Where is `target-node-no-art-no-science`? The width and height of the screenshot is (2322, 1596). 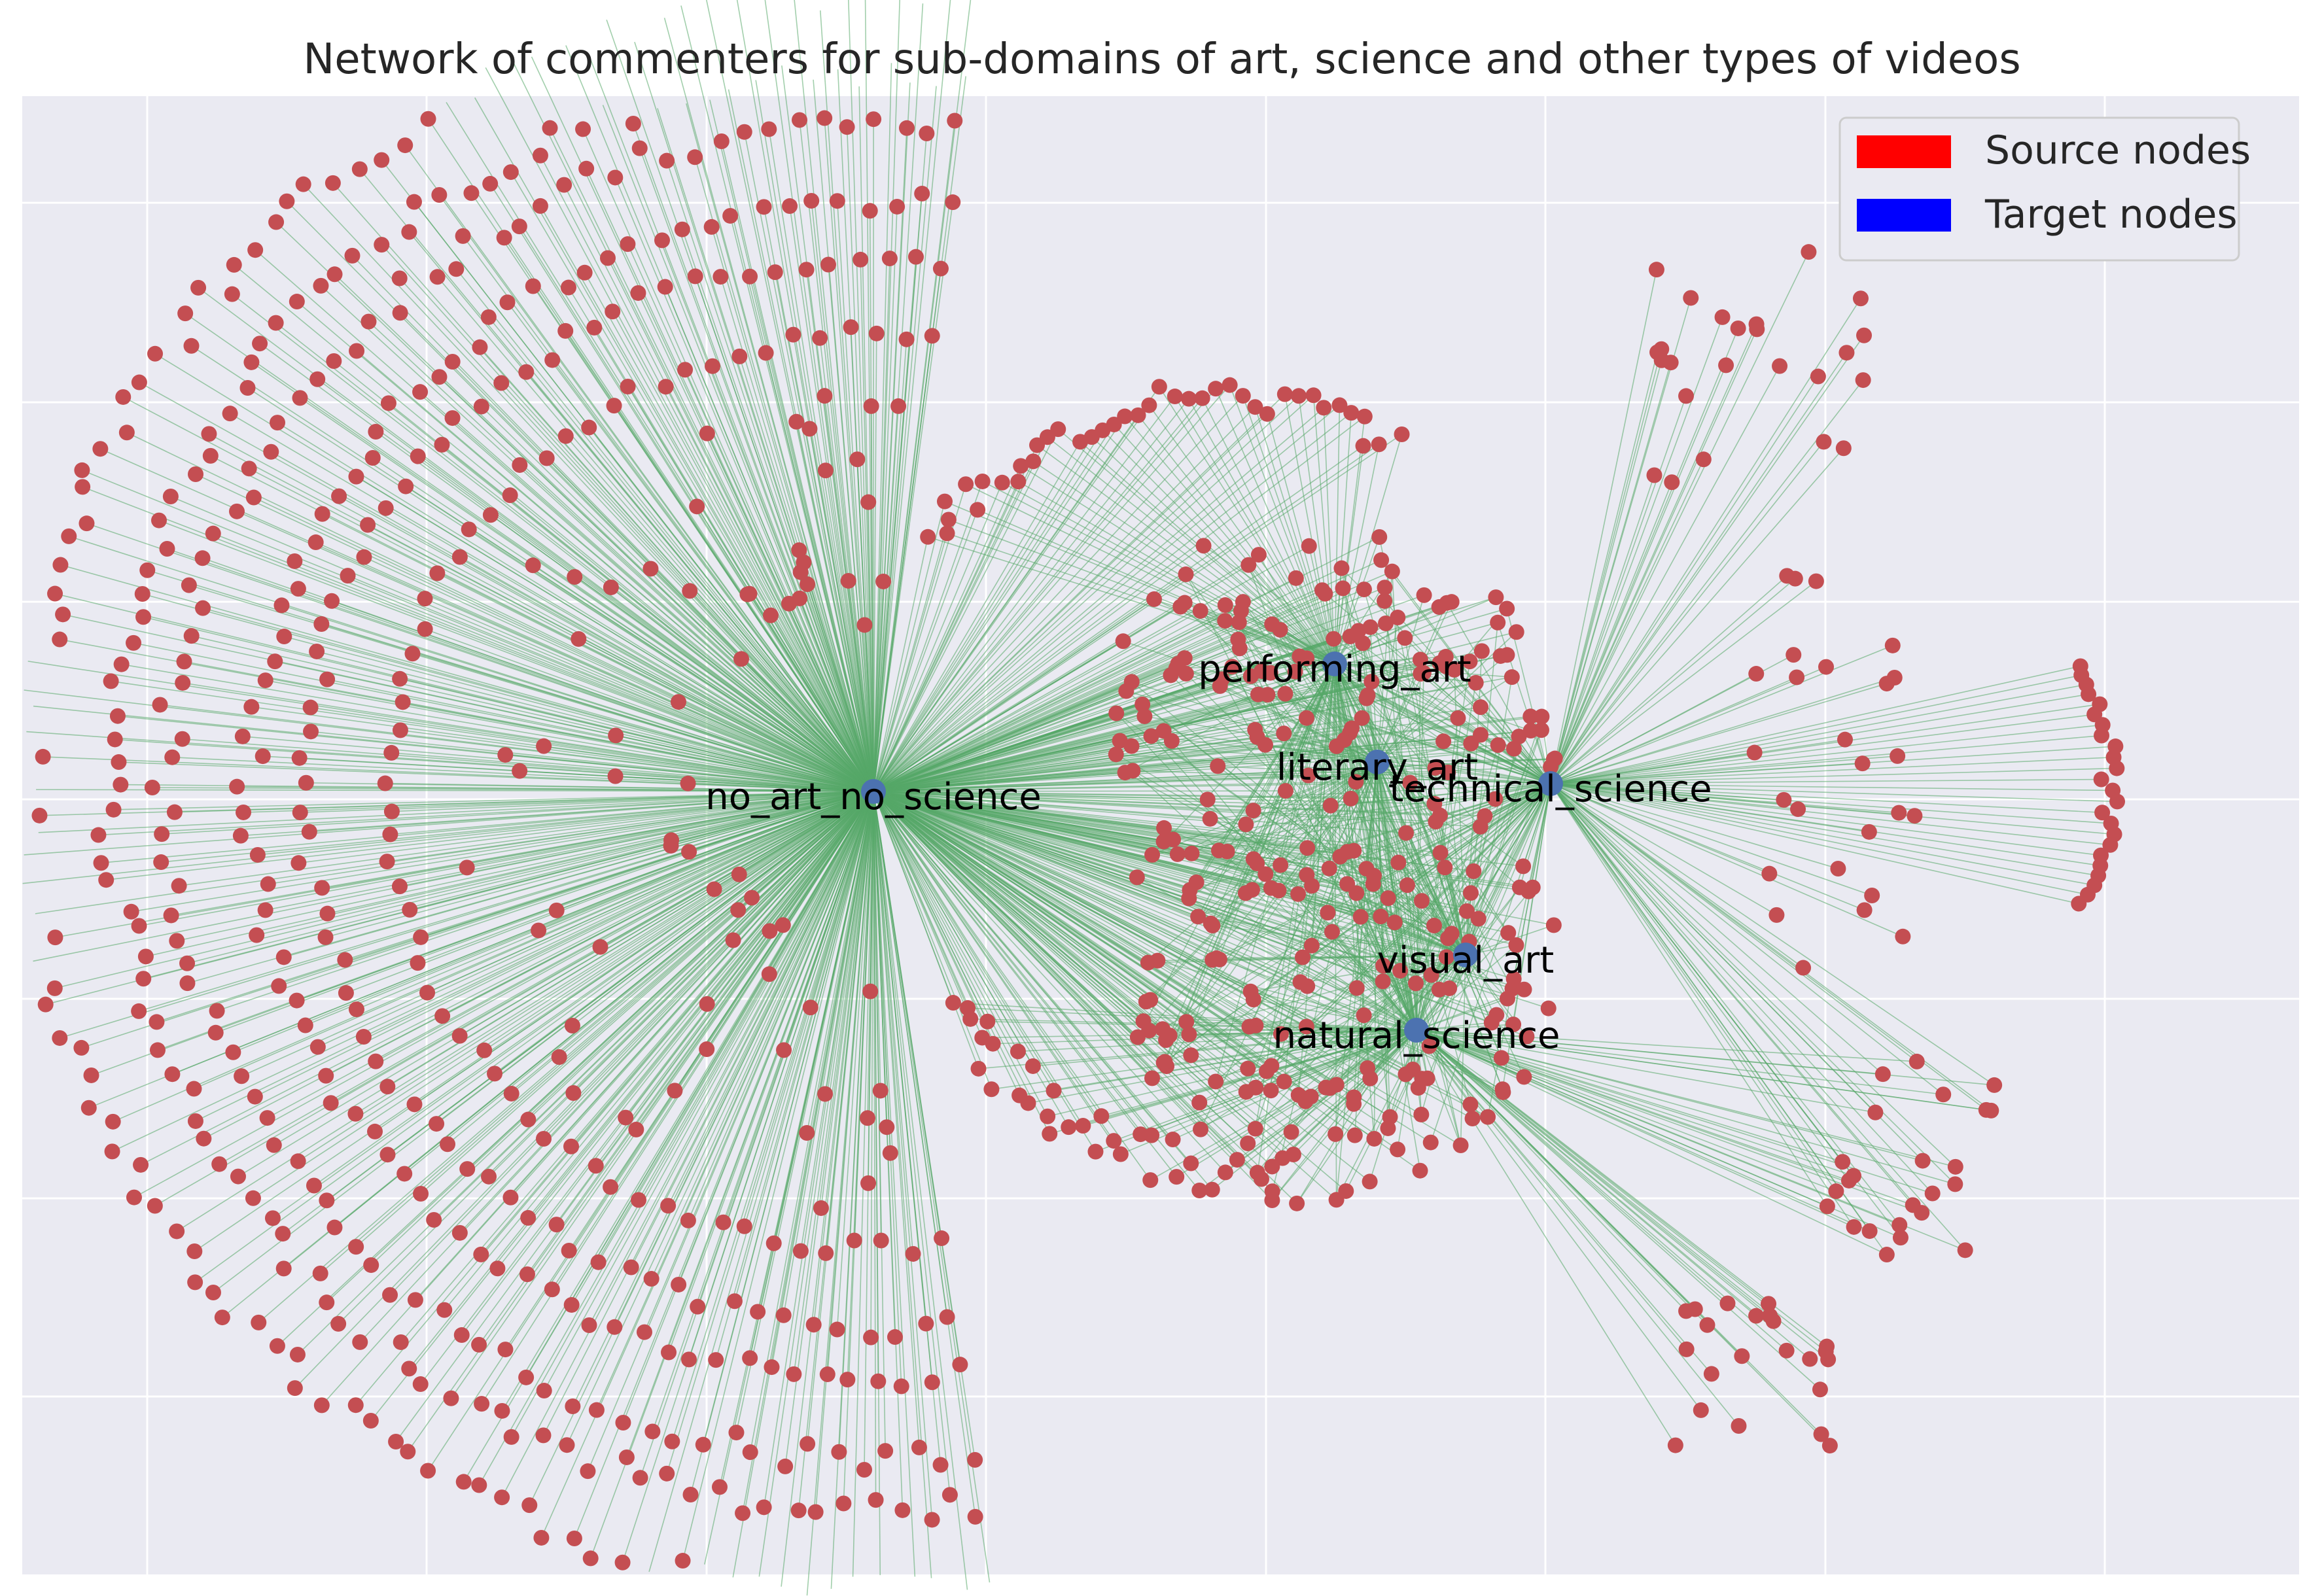
target-node-no-art-no-science is located at coordinates (873, 791).